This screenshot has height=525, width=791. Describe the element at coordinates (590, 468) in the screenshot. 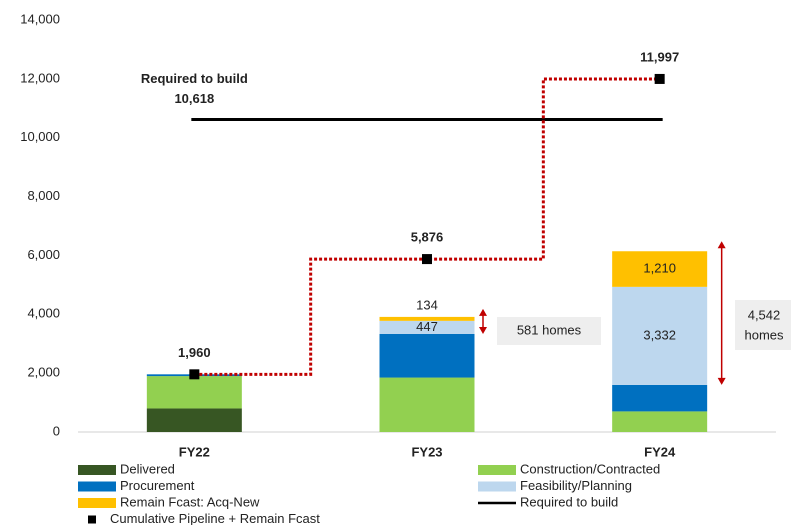

I see `legend-label: Construction/Contracted` at that location.